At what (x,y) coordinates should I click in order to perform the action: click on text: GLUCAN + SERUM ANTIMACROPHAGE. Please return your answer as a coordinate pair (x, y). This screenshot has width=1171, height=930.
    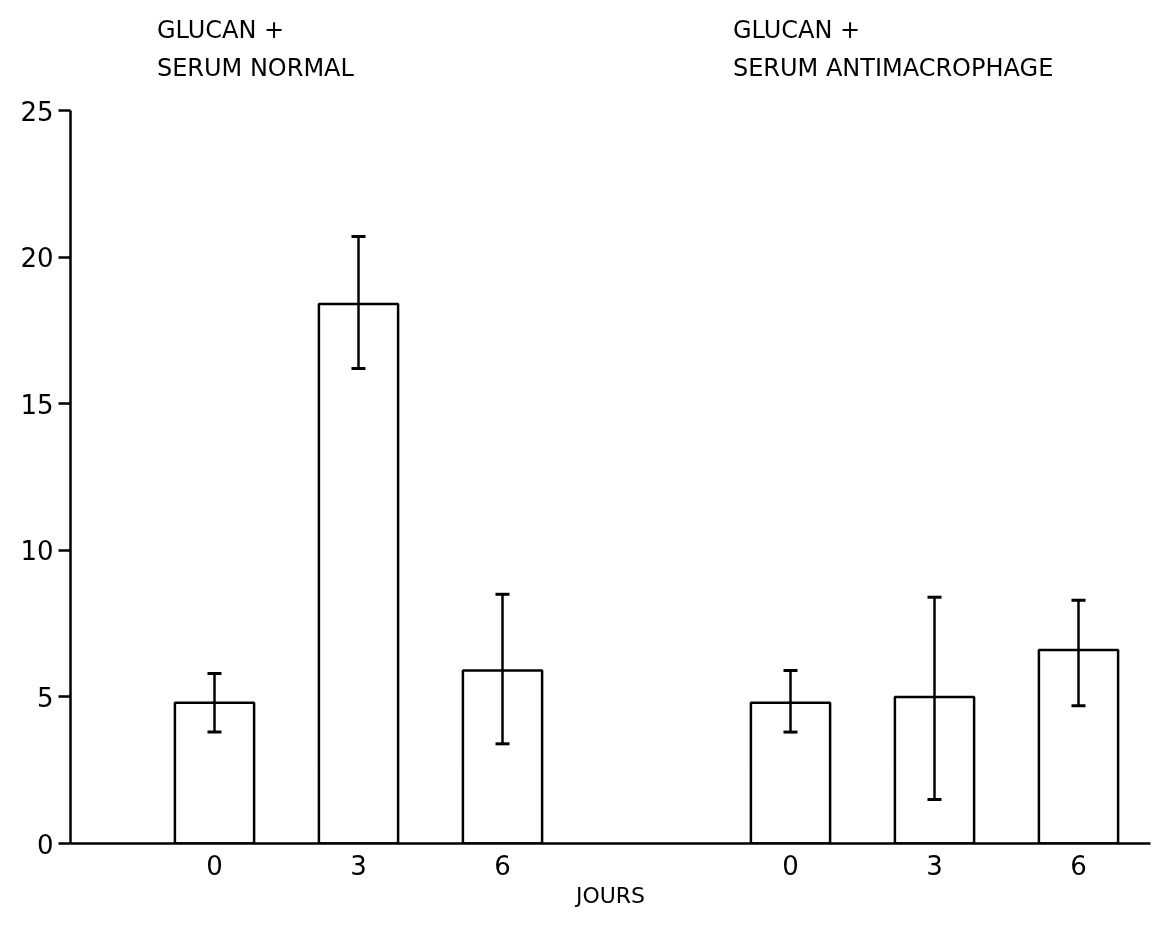
    Looking at the image, I should click on (893, 48).